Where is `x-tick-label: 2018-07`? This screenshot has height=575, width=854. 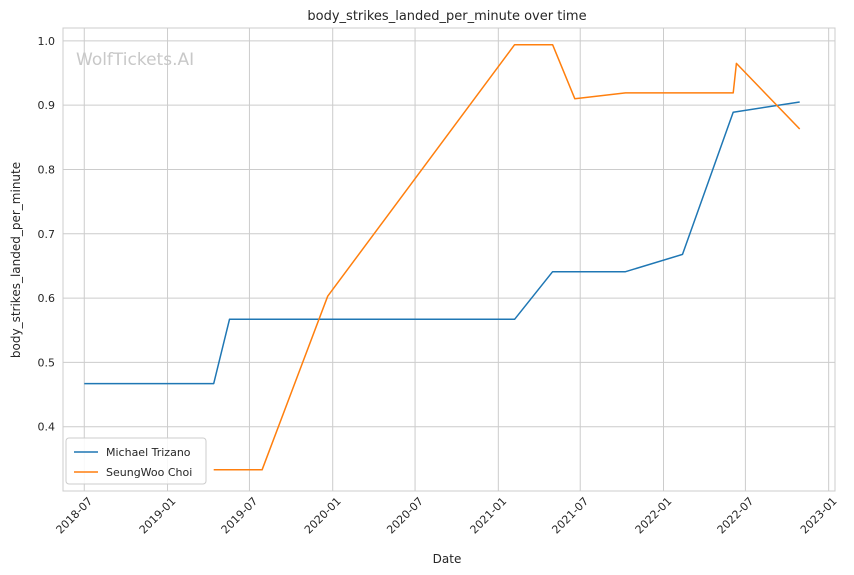
x-tick-label: 2018-07 is located at coordinates (75, 516).